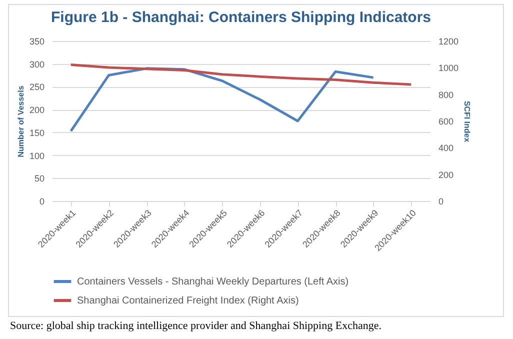 This screenshot has width=513, height=339. Describe the element at coordinates (467, 121) in the screenshot. I see `y2-axis-title: SCFI Index` at that location.